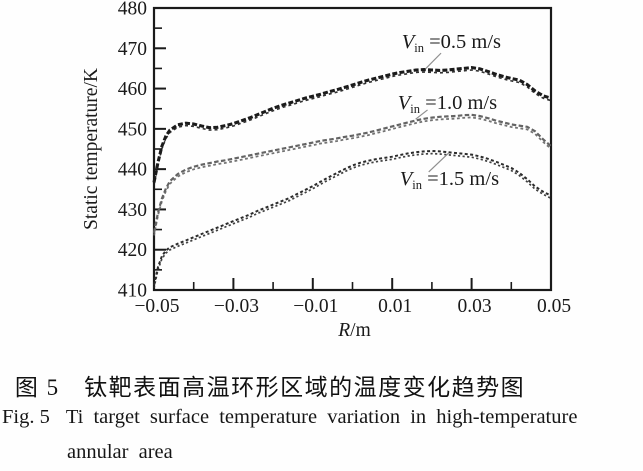 The image size is (643, 471). I want to click on y-axis-tick-label: 460, so click(132, 89).